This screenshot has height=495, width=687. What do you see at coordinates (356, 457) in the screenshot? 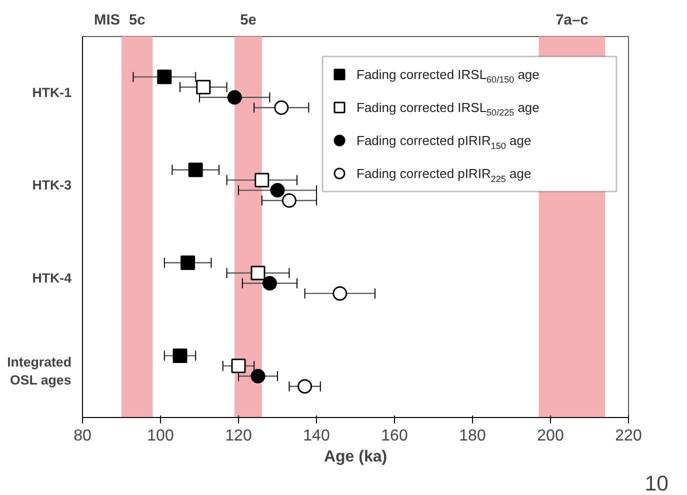
I see `x-axis-title: Age (ka)` at bounding box center [356, 457].